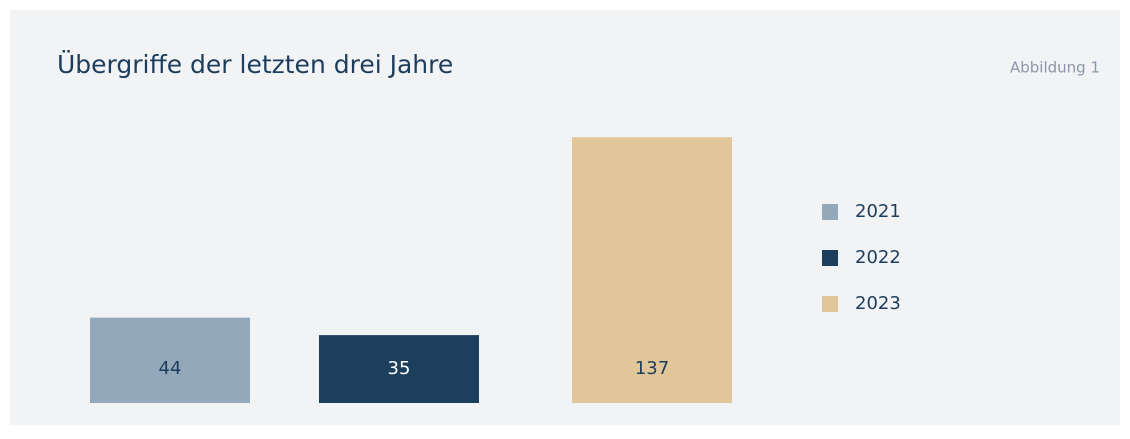 The height and width of the screenshot is (439, 1130). I want to click on bar-value-label: 35, so click(399, 368).